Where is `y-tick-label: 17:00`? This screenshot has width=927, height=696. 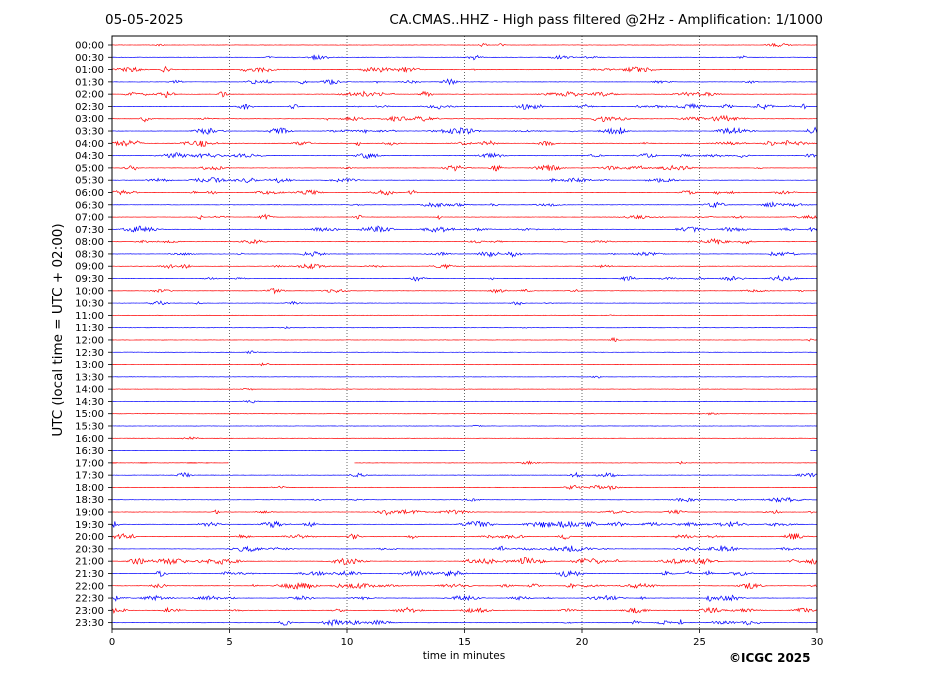 y-tick-label: 17:00 is located at coordinates (89, 463).